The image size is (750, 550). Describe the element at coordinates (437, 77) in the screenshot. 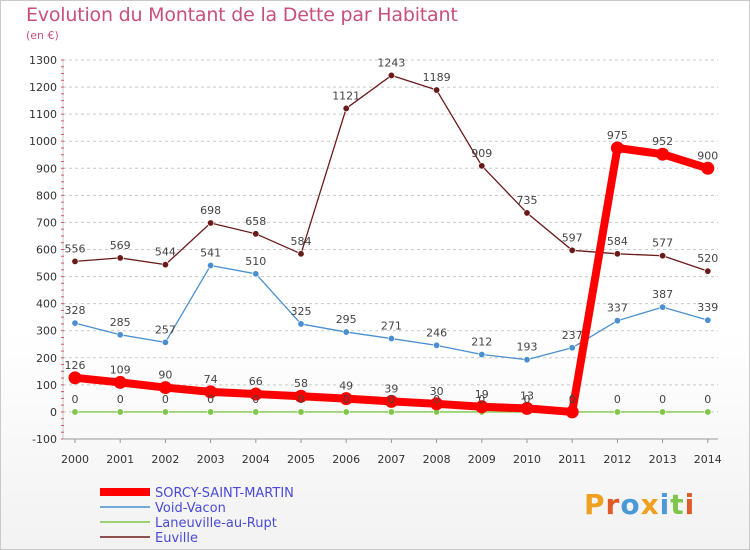

I see `data-label: 1189` at that location.